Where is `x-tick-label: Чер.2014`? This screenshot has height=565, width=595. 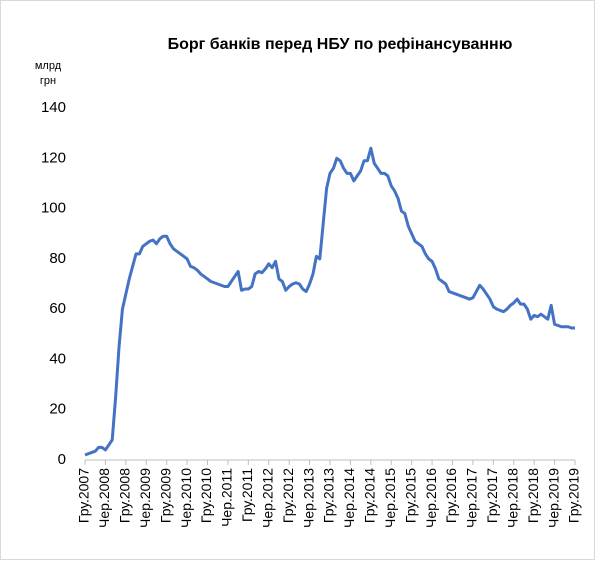
x-tick-label: Чер.2014 is located at coordinates (349, 498).